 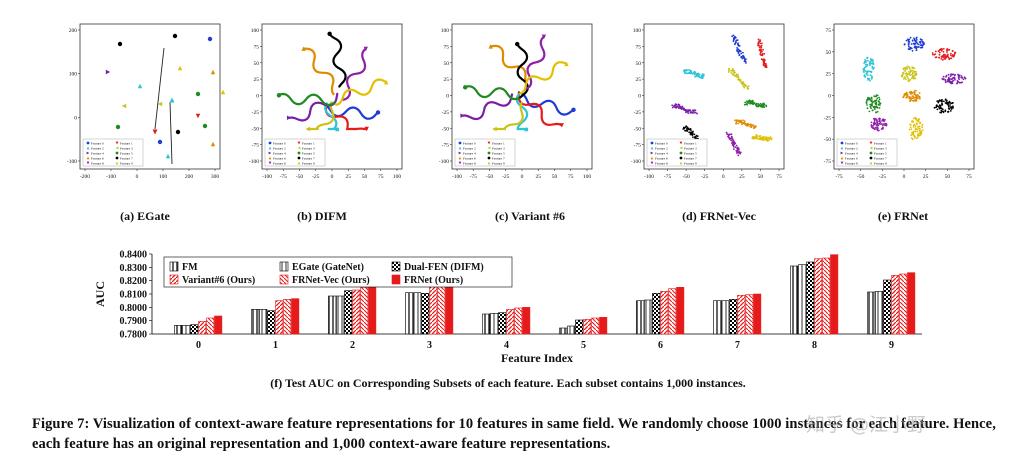 I want to click on bar-legend-label: Variant#6 (Ours), so click(x=218, y=280).